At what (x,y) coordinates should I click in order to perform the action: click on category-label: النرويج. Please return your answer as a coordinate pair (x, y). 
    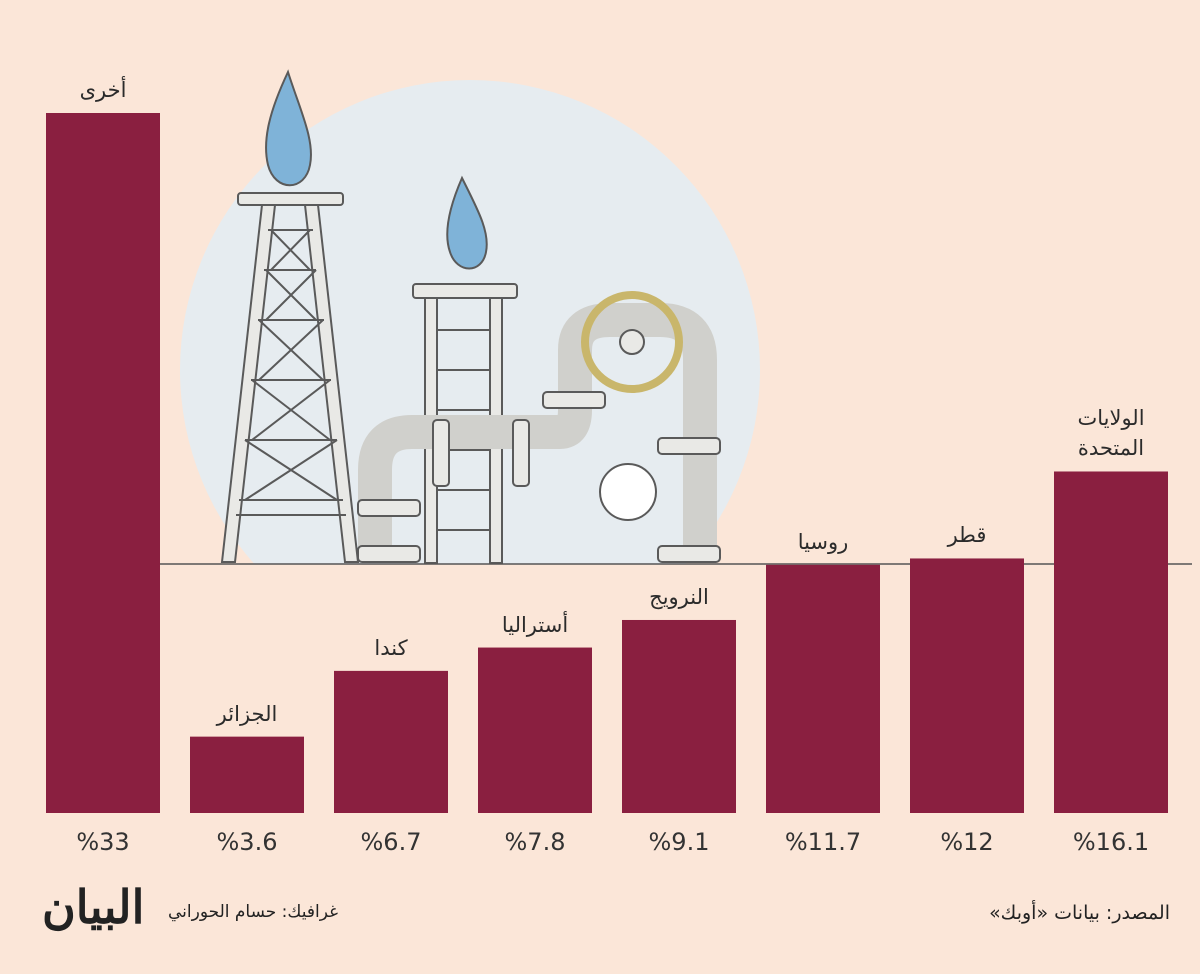
    Looking at the image, I should click on (679, 596).